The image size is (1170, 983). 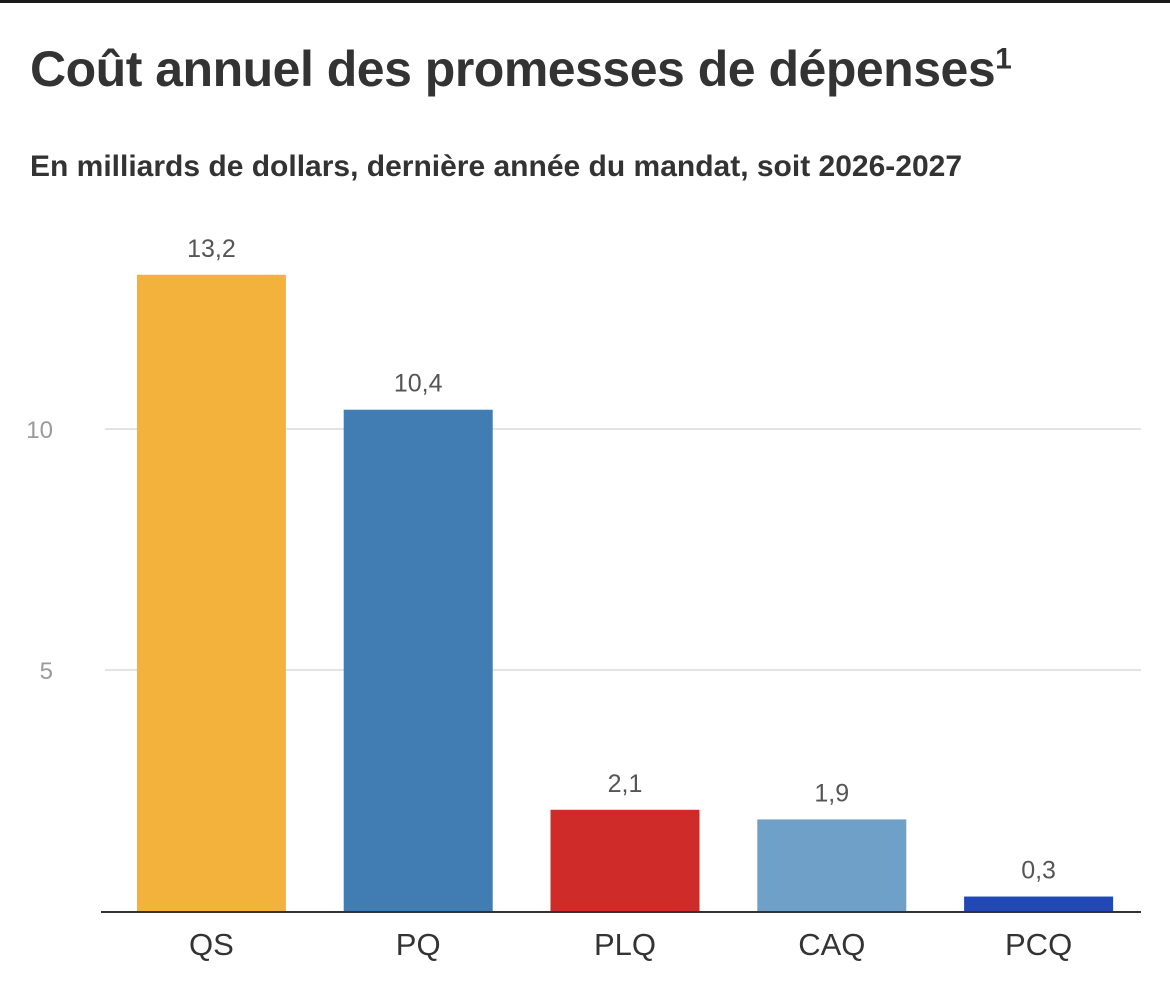 I want to click on bar-pcq, so click(x=1039, y=903).